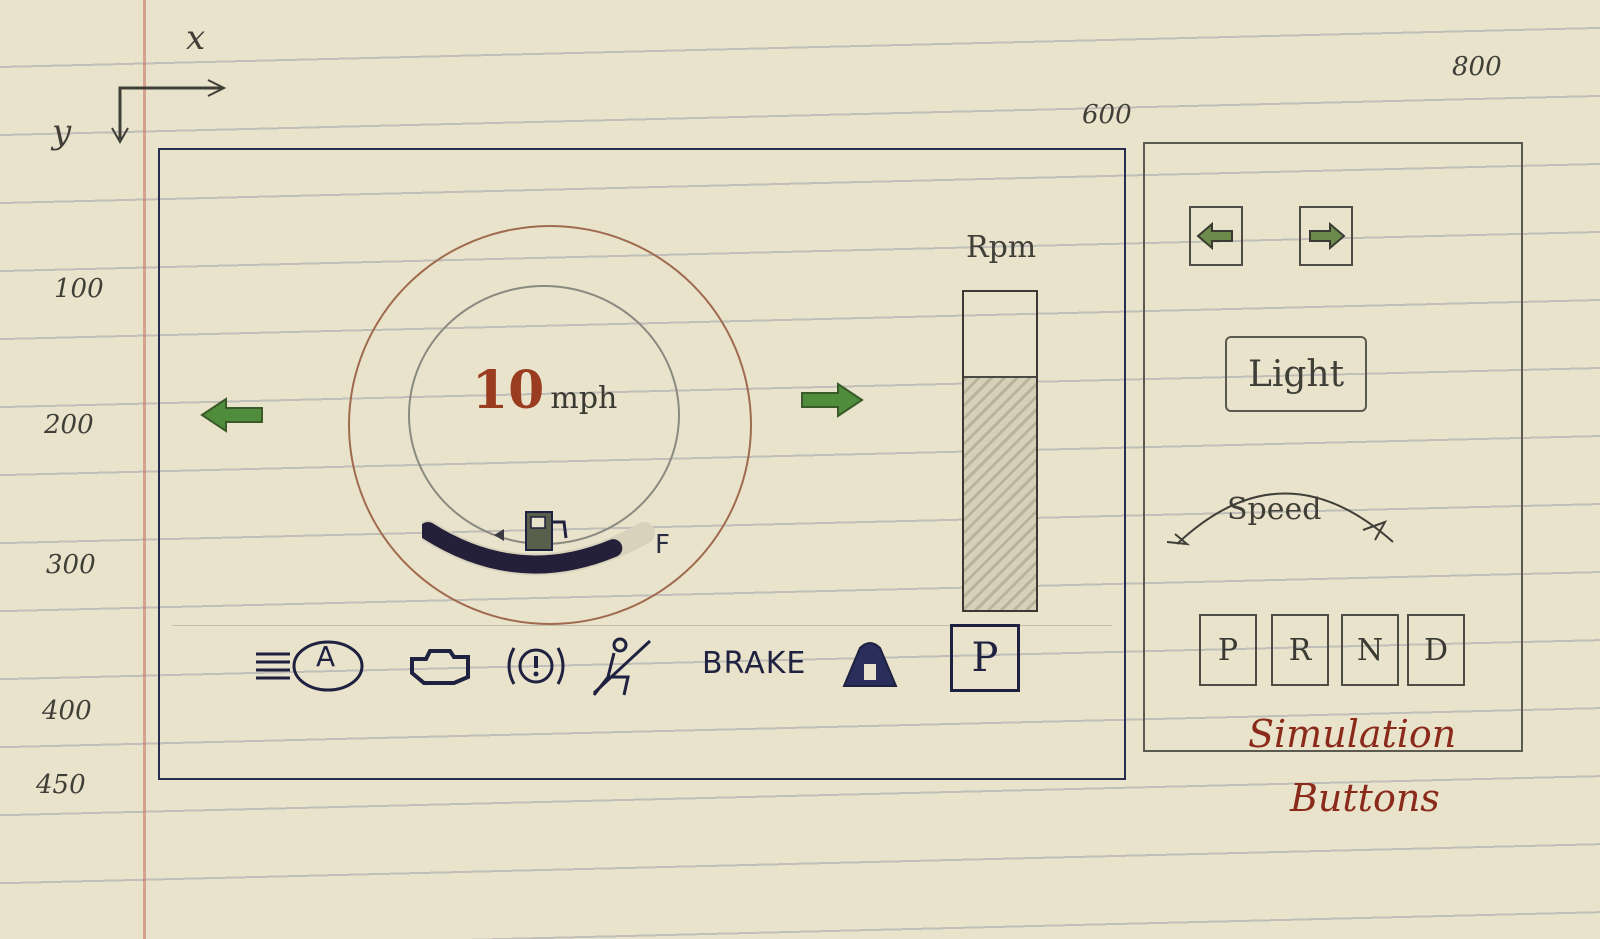 Image resolution: width=1600 pixels, height=939 pixels. I want to click on auto-label: A, so click(326, 656).